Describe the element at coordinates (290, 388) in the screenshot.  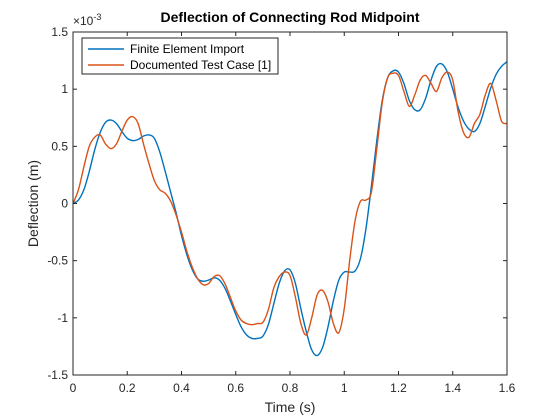
I see `x-tick-label: 0.8` at that location.